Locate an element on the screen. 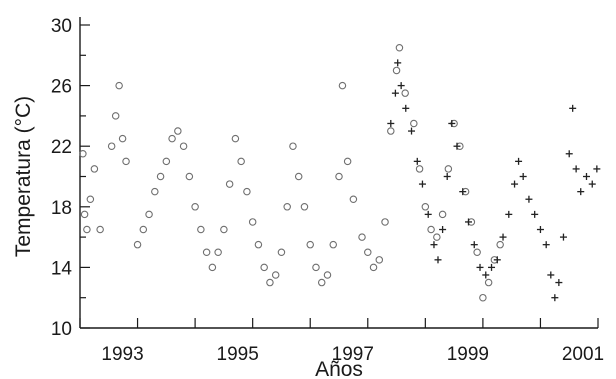  y-axis: 10 14 18 22 26 30 is located at coordinates (70, 178).